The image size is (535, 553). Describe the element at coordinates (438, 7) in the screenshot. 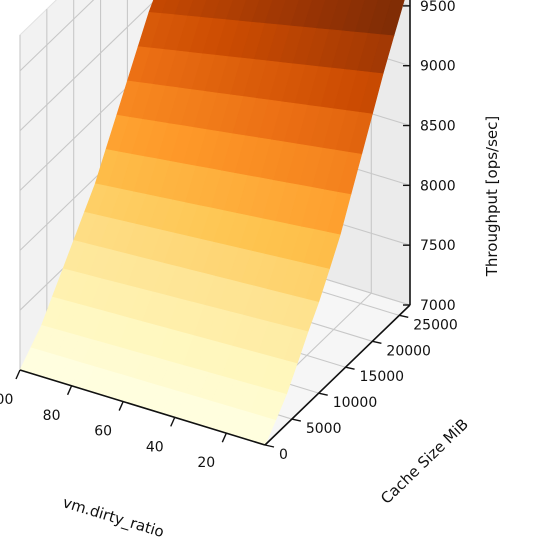

I see `z-tick-label: 9500` at that location.